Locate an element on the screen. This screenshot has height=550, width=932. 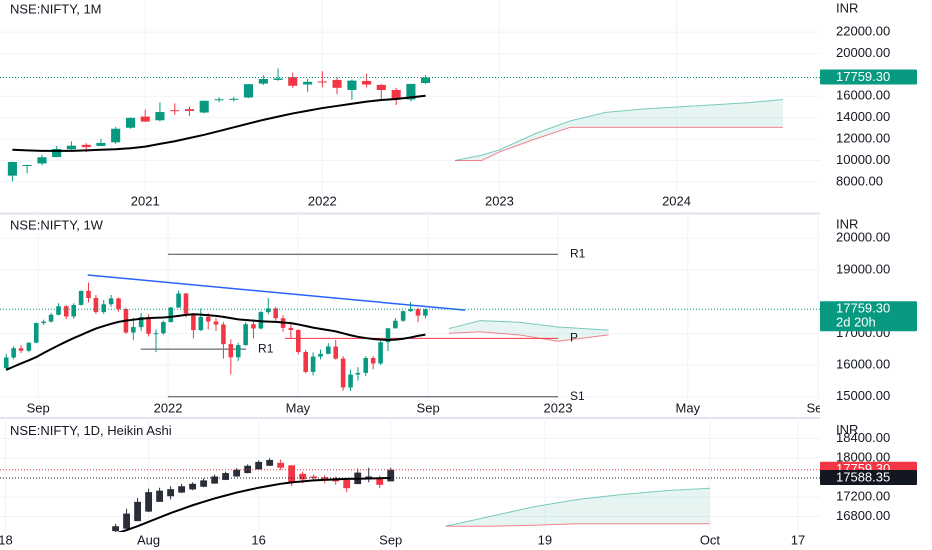
x-tick-label: 18 is located at coordinates (6, 539).